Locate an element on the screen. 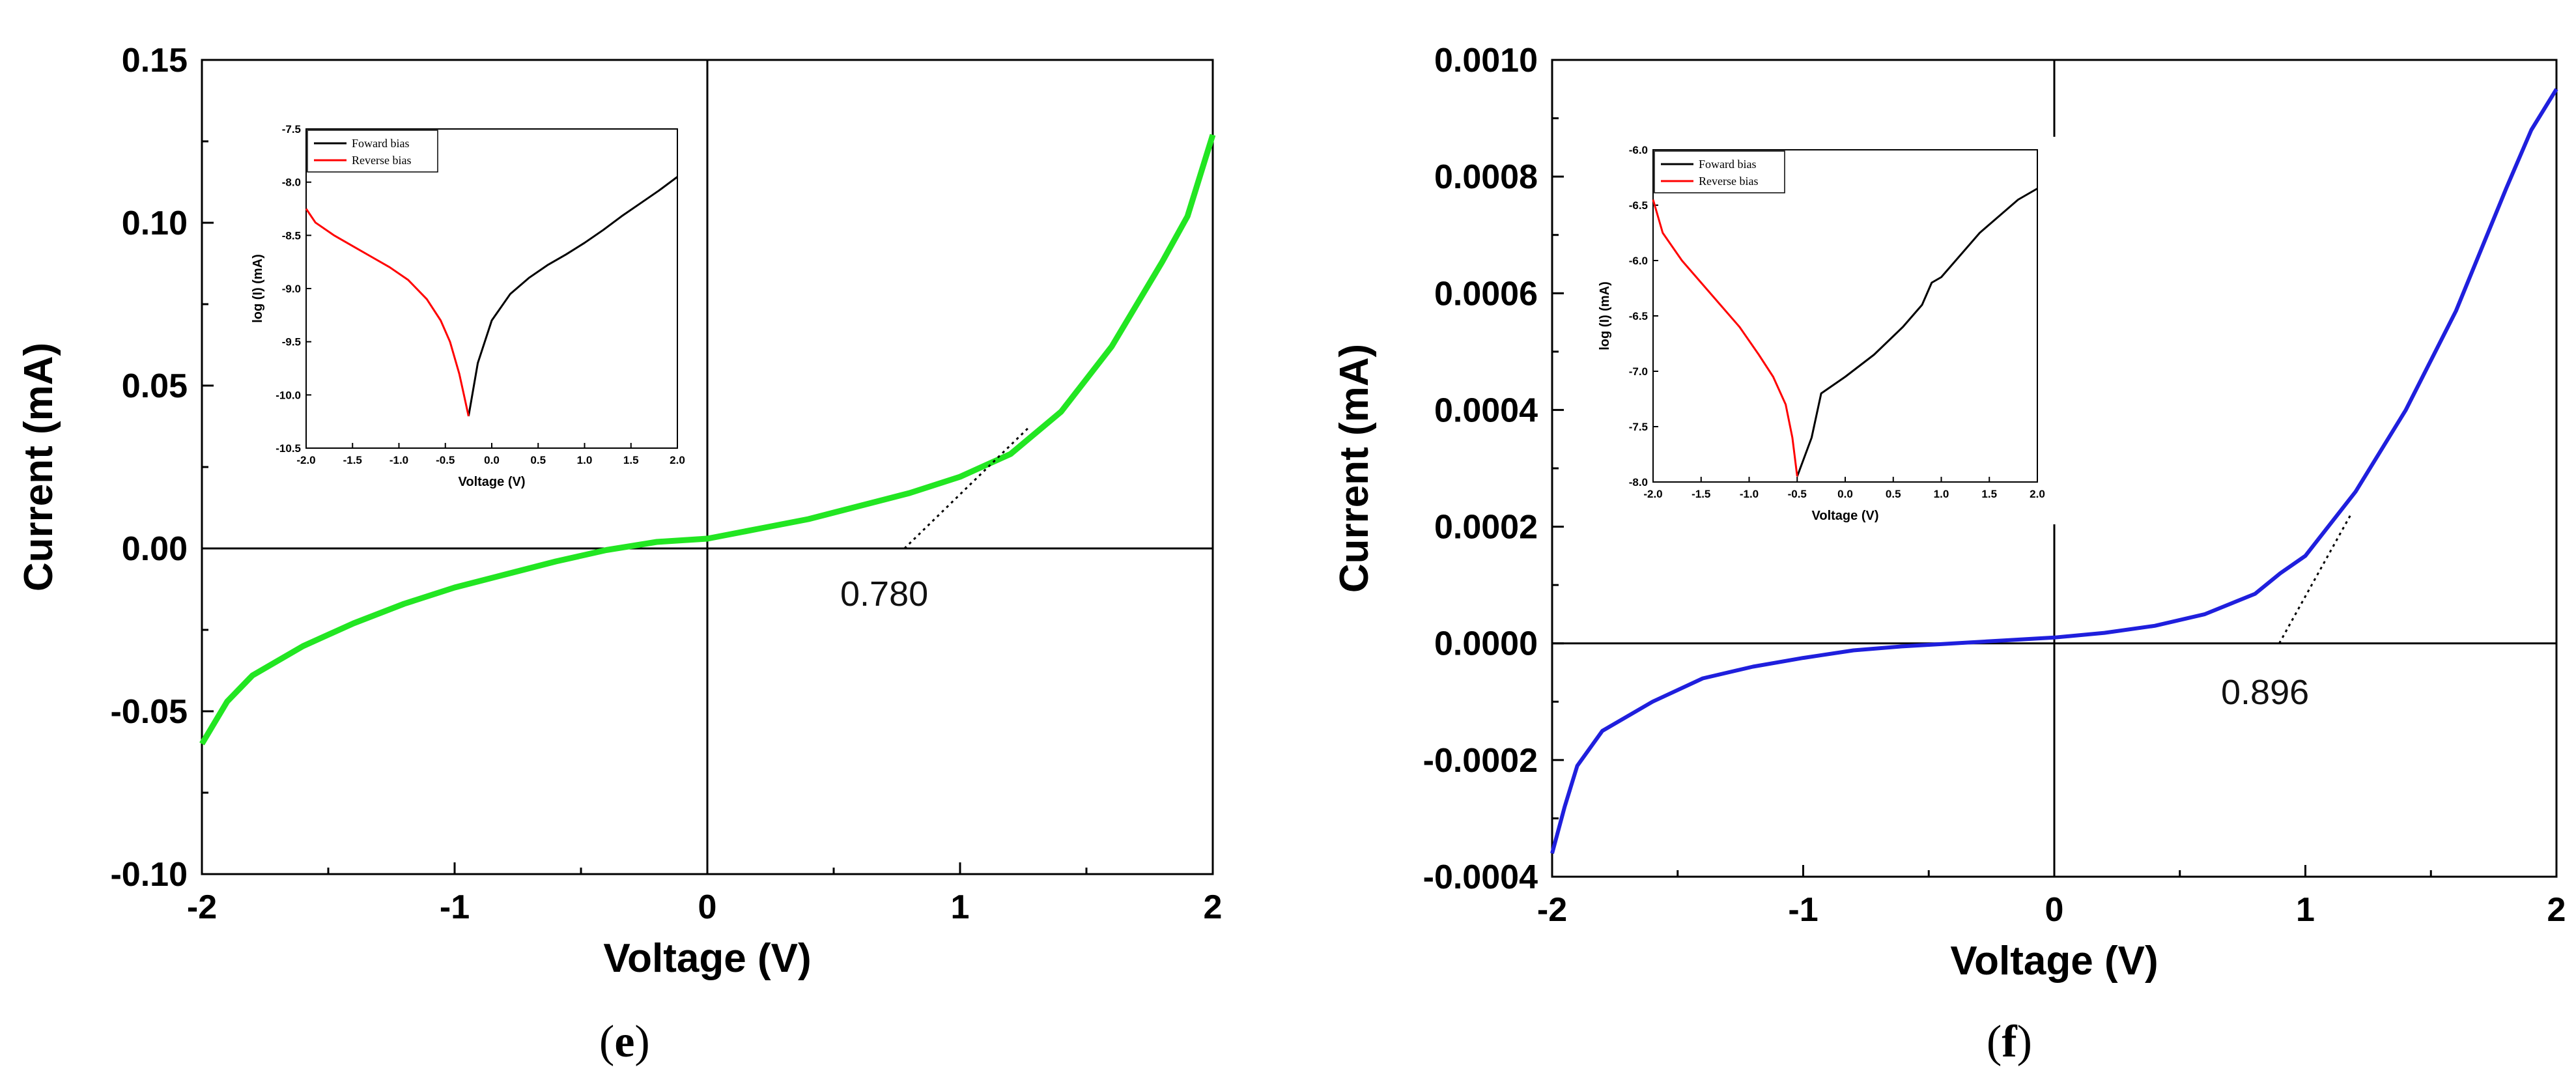 The image size is (2576, 1091). y-tick-label: 0.0002 is located at coordinates (1486, 527).